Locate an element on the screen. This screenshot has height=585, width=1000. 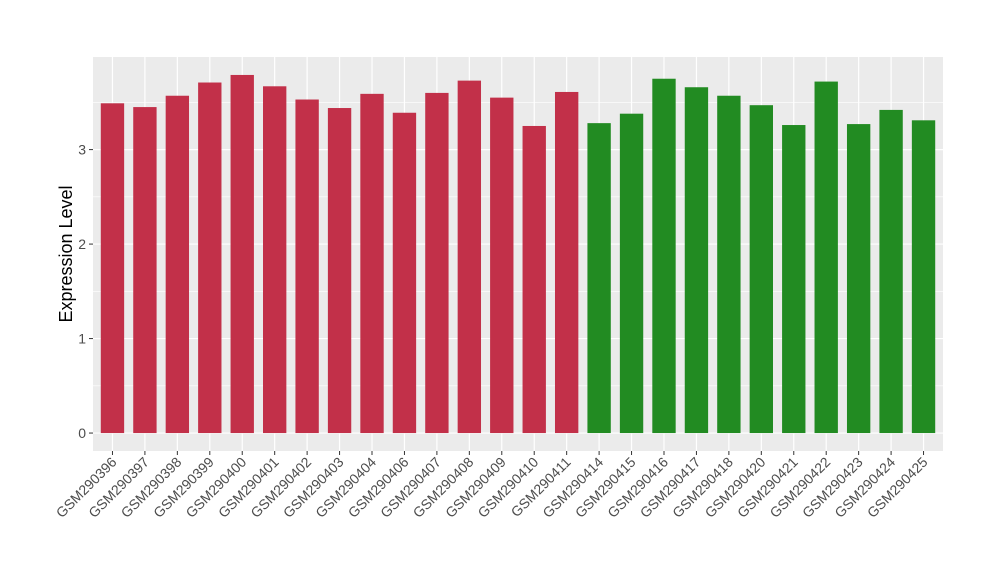
bar-GSM290420 is located at coordinates (761, 269).